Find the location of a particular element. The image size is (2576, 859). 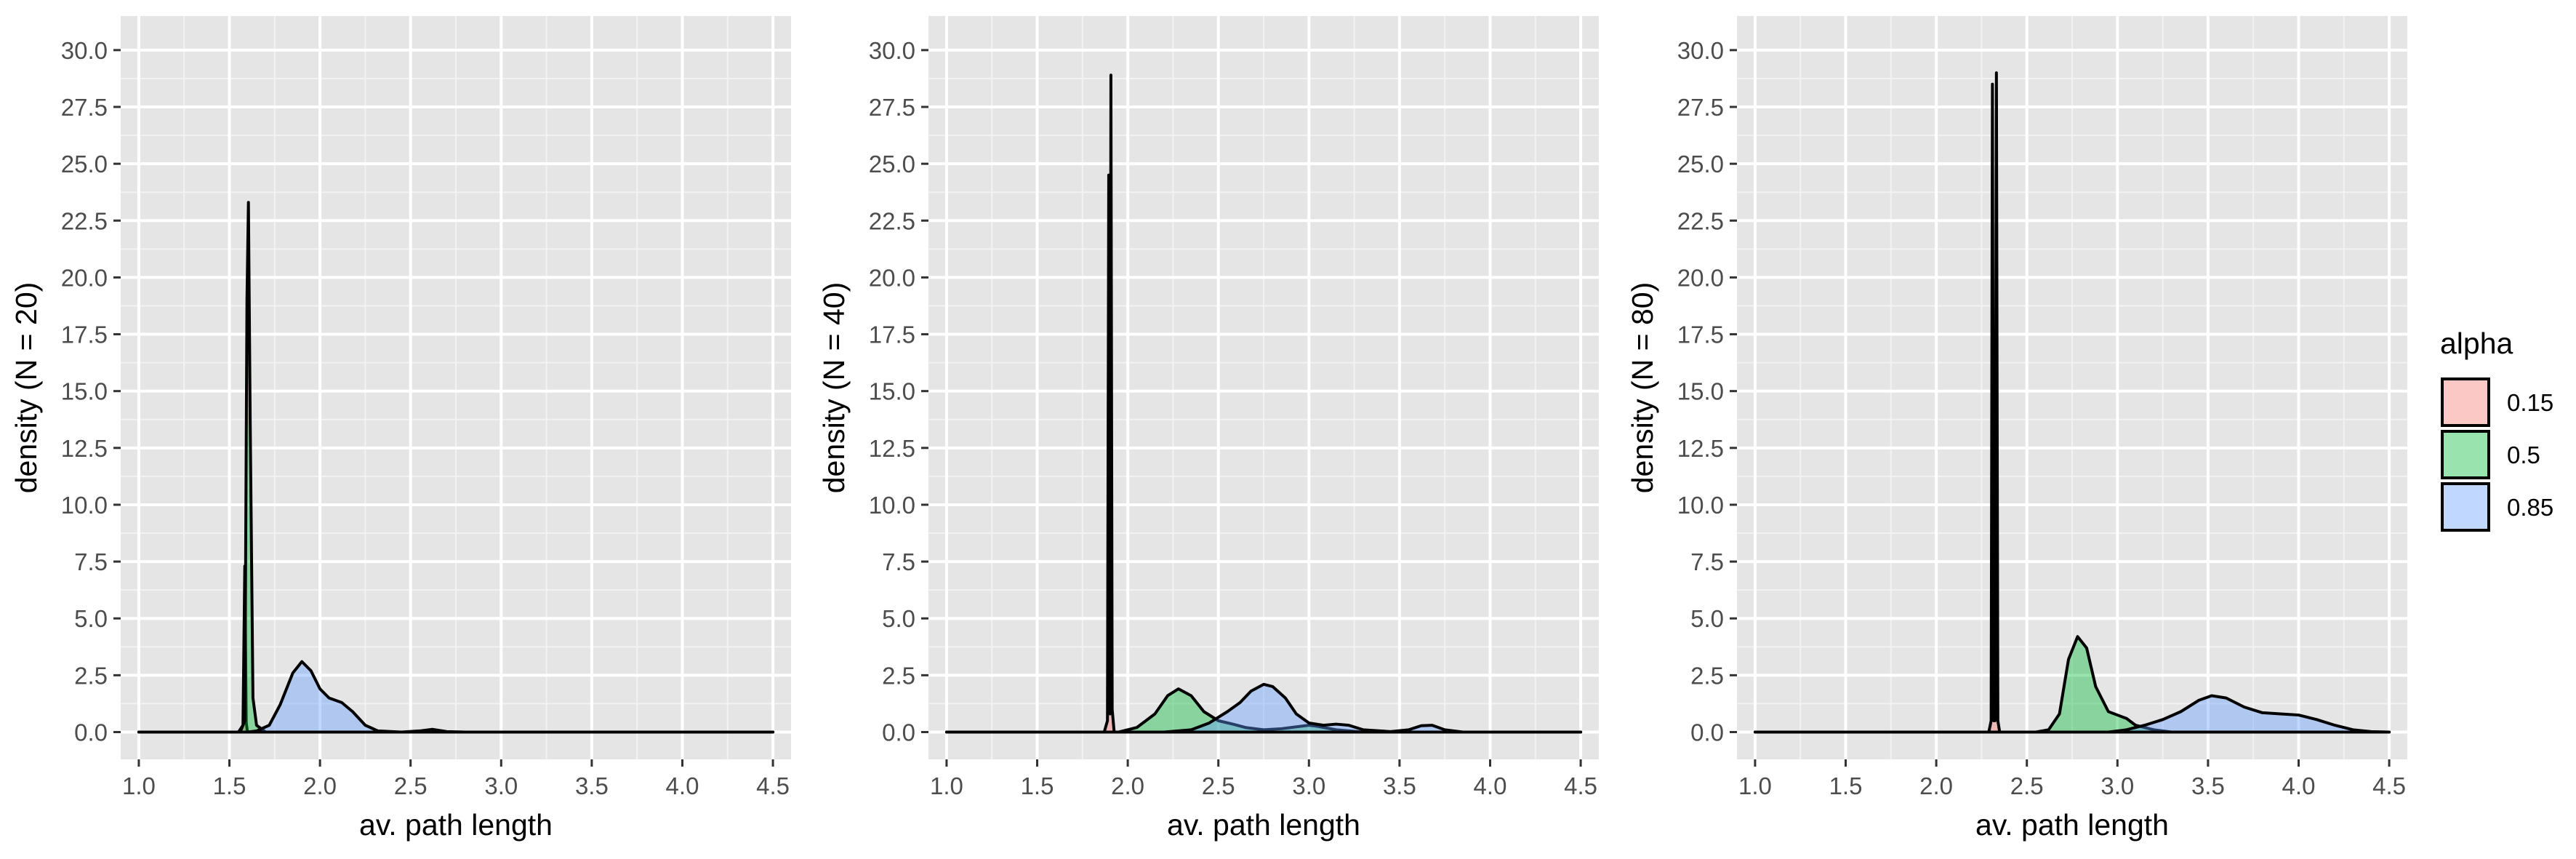

legend-item: 0.5 is located at coordinates (2490, 454).